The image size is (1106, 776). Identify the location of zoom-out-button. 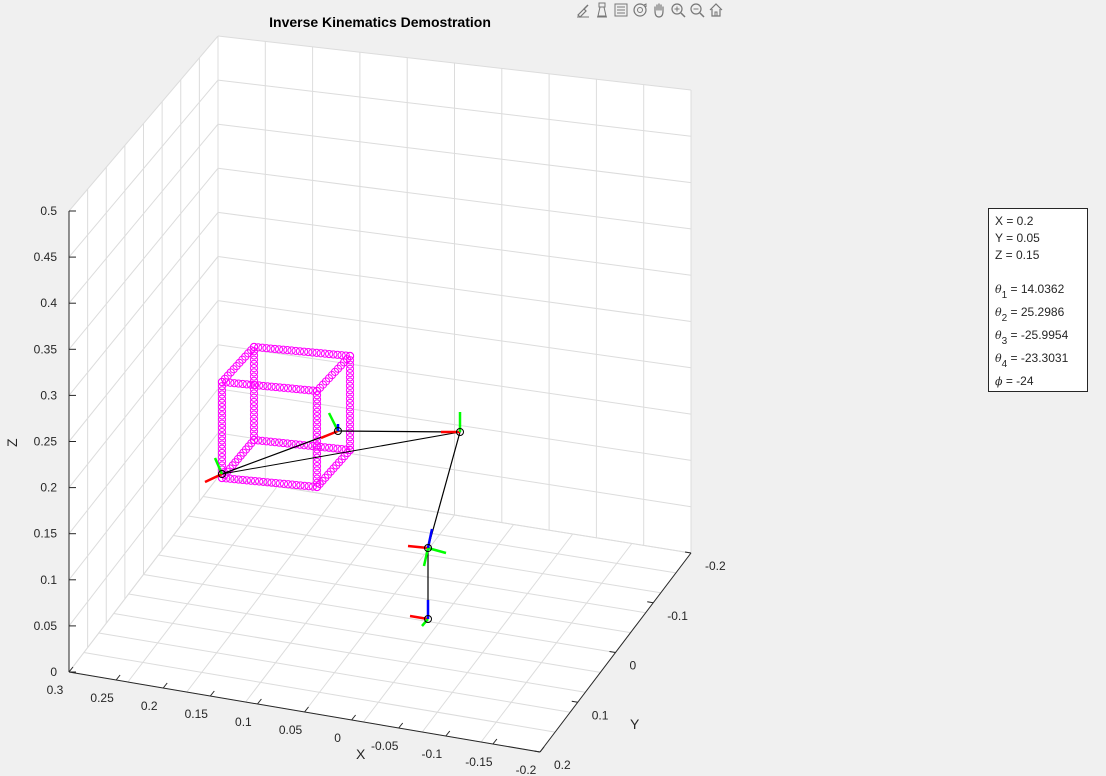
(696, 10).